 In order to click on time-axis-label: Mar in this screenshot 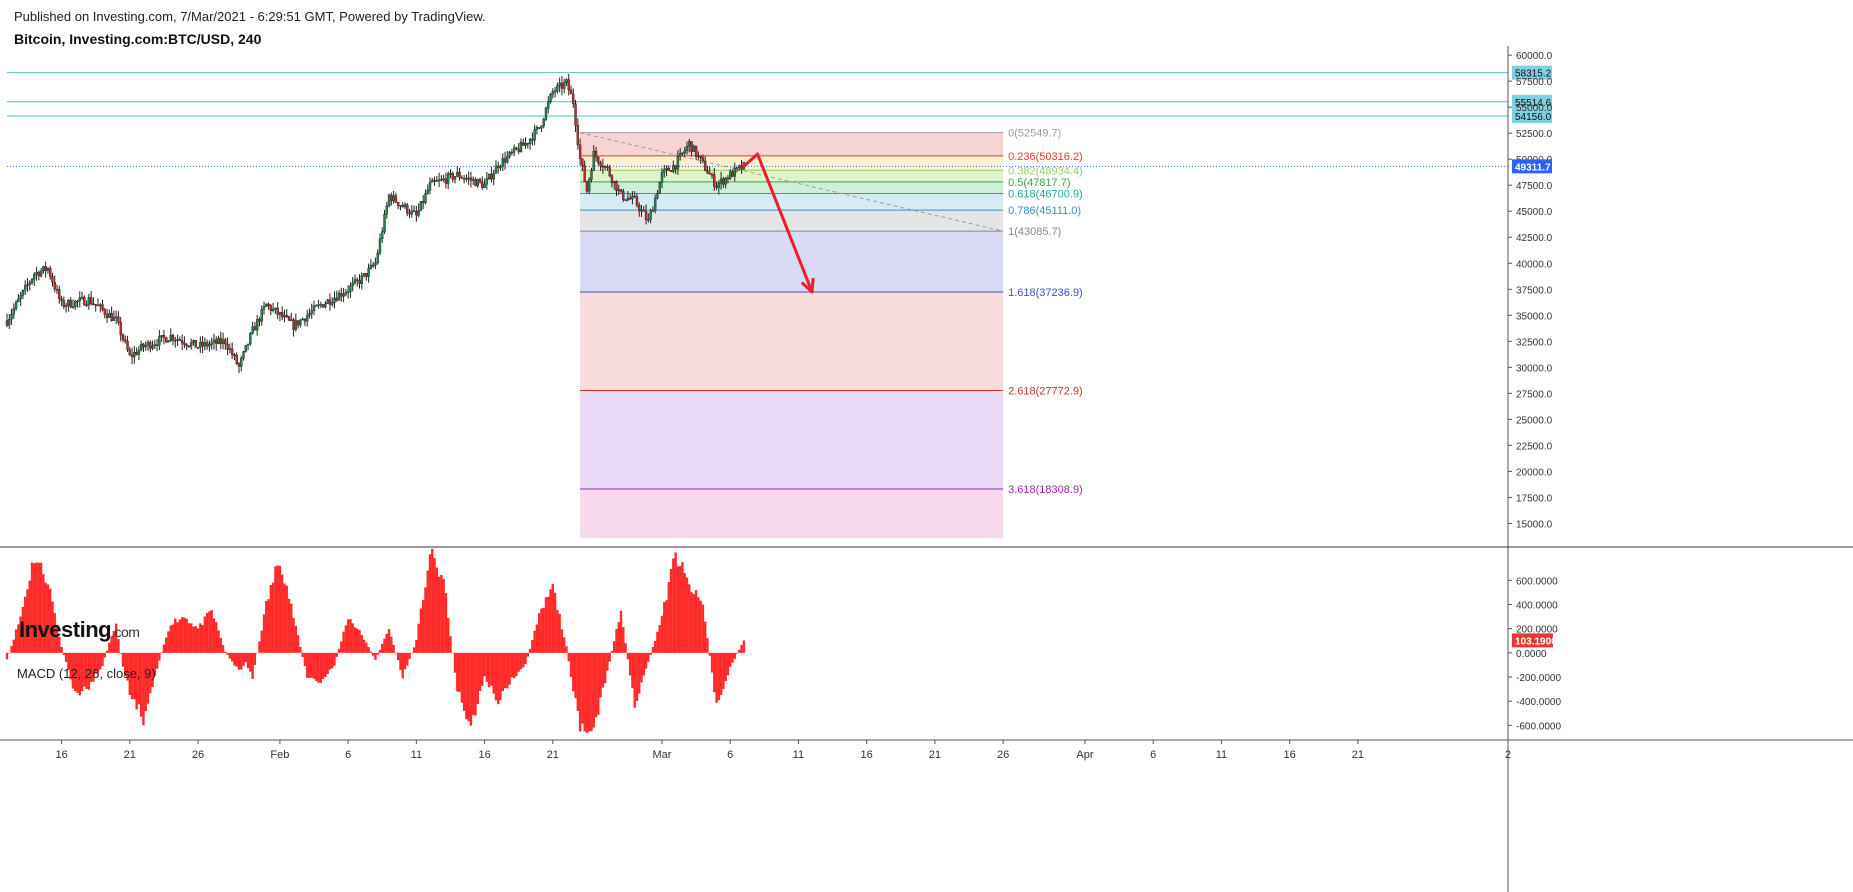, I will do `click(662, 755)`.